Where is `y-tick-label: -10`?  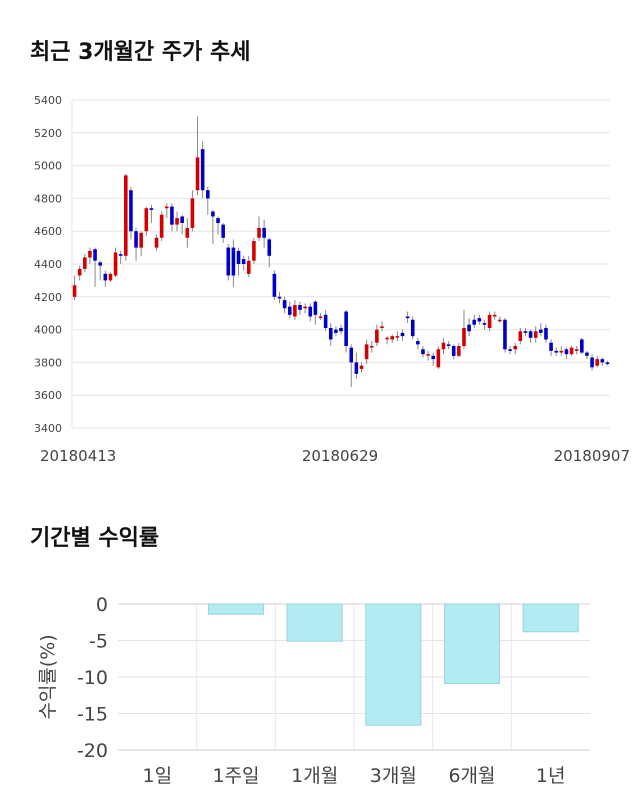
y-tick-label: -10 is located at coordinates (92, 678).